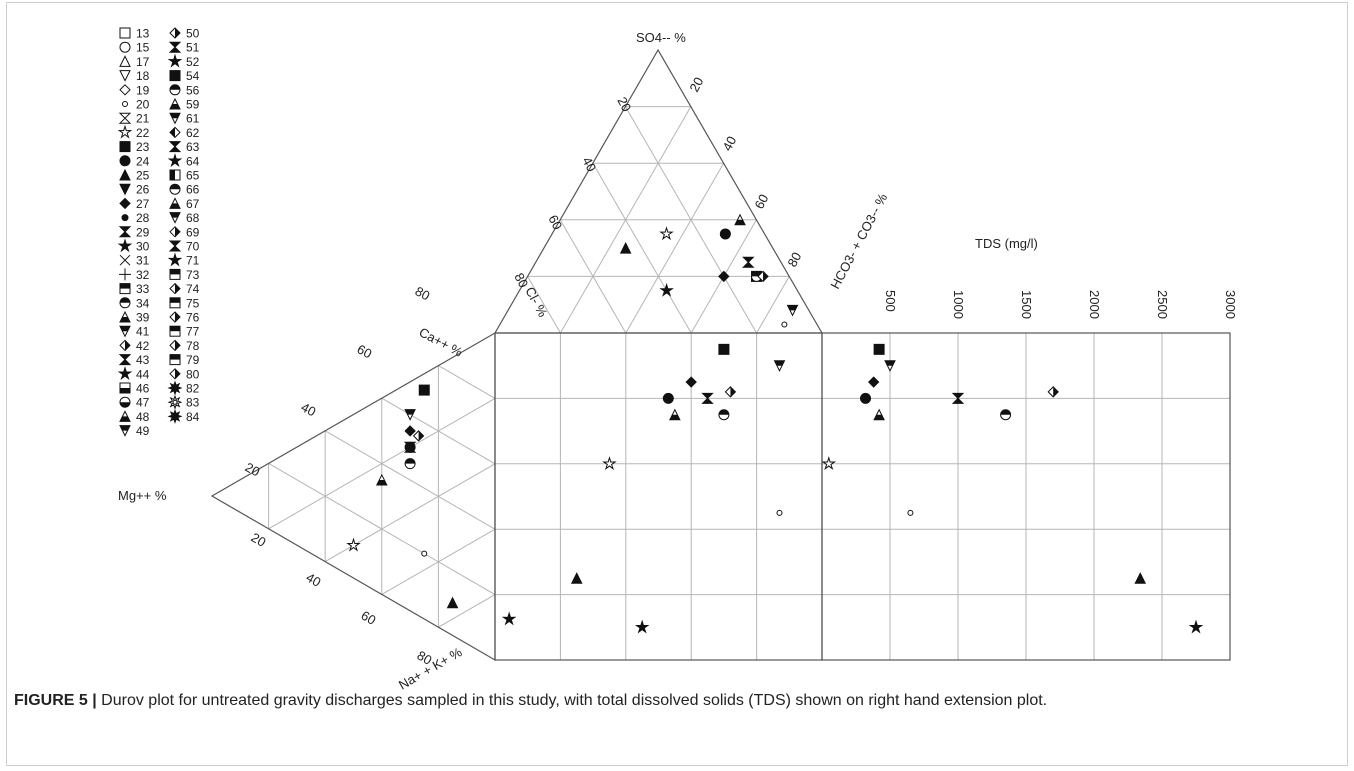 The height and width of the screenshot is (771, 1354). What do you see at coordinates (958, 304) in the screenshot?
I see `tick-tds-1000: 1000` at bounding box center [958, 304].